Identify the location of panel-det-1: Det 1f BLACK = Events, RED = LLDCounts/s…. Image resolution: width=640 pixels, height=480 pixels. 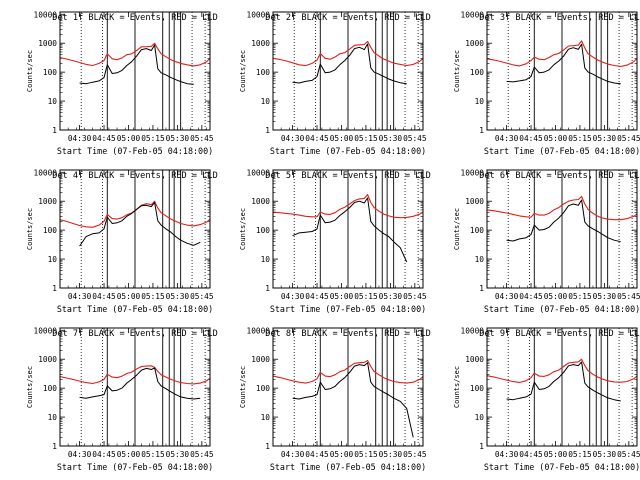
(122, 83).